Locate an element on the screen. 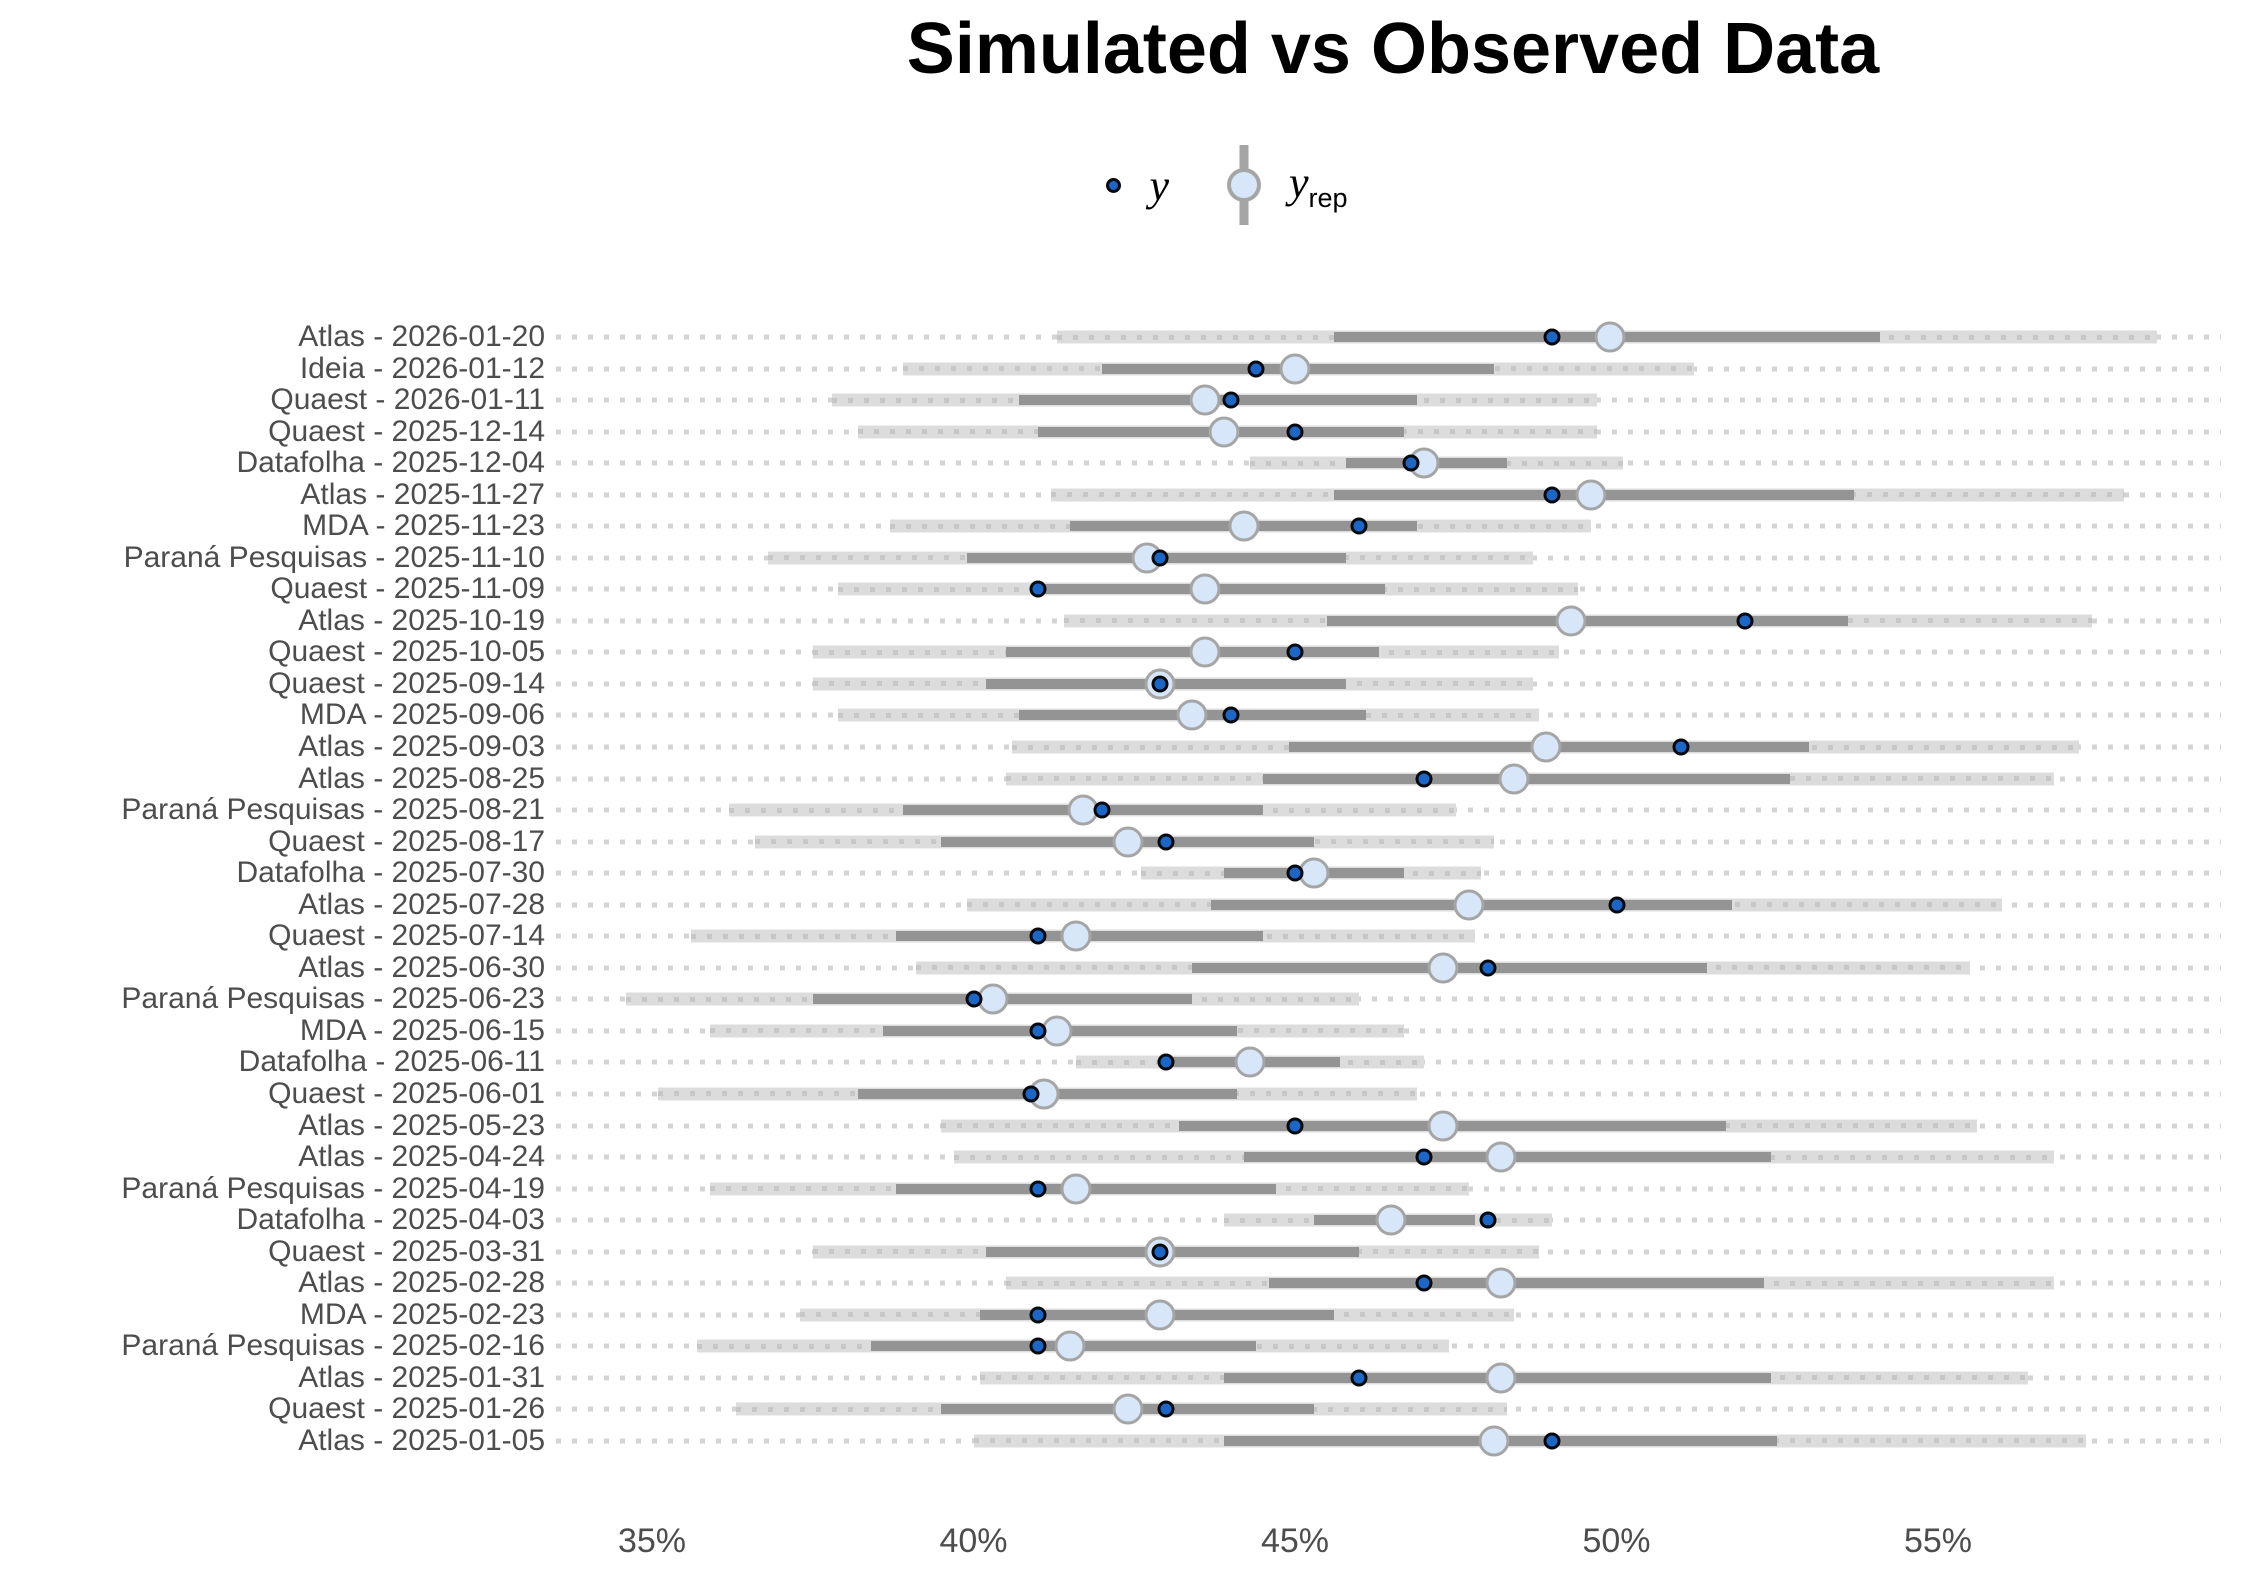 The image size is (2254, 1587). row-label: Datafolha - 2025-12-04 is located at coordinates (390, 463).